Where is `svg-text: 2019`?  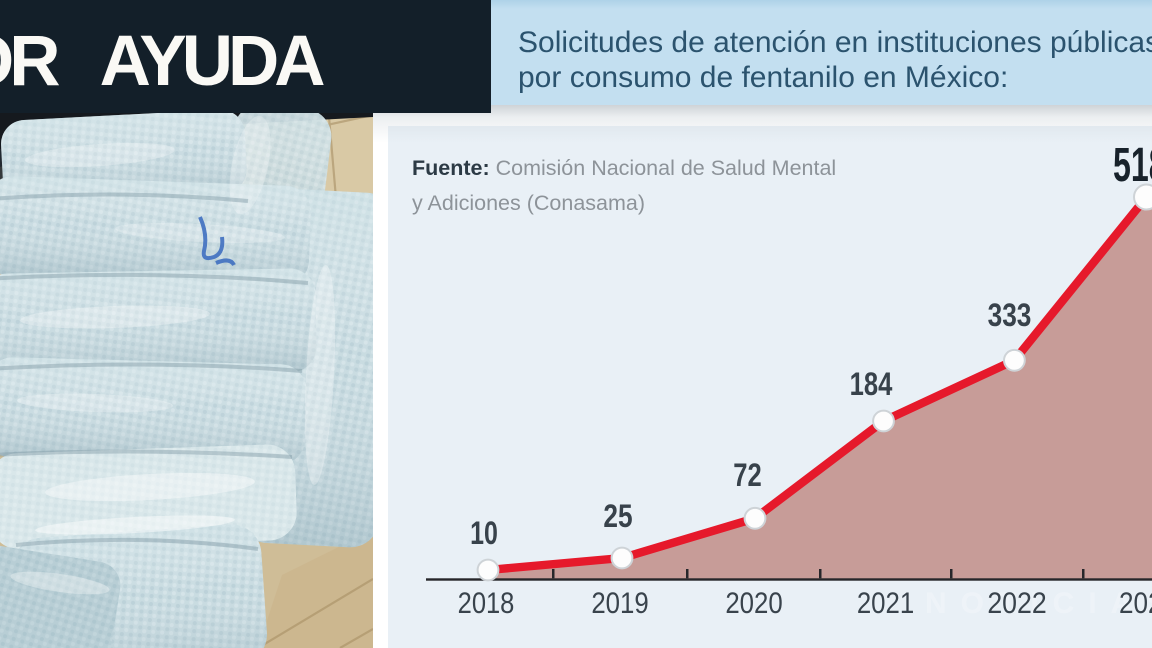 svg-text: 2019 is located at coordinates (619, 602).